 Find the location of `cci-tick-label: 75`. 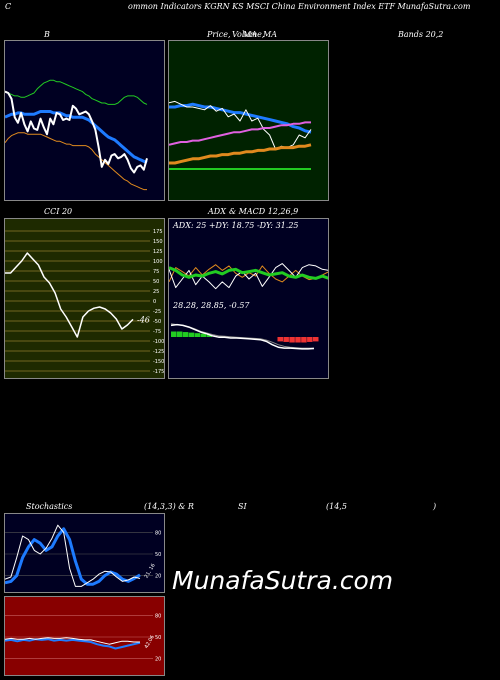

cci-tick-label: 75 is located at coordinates (156, 272).